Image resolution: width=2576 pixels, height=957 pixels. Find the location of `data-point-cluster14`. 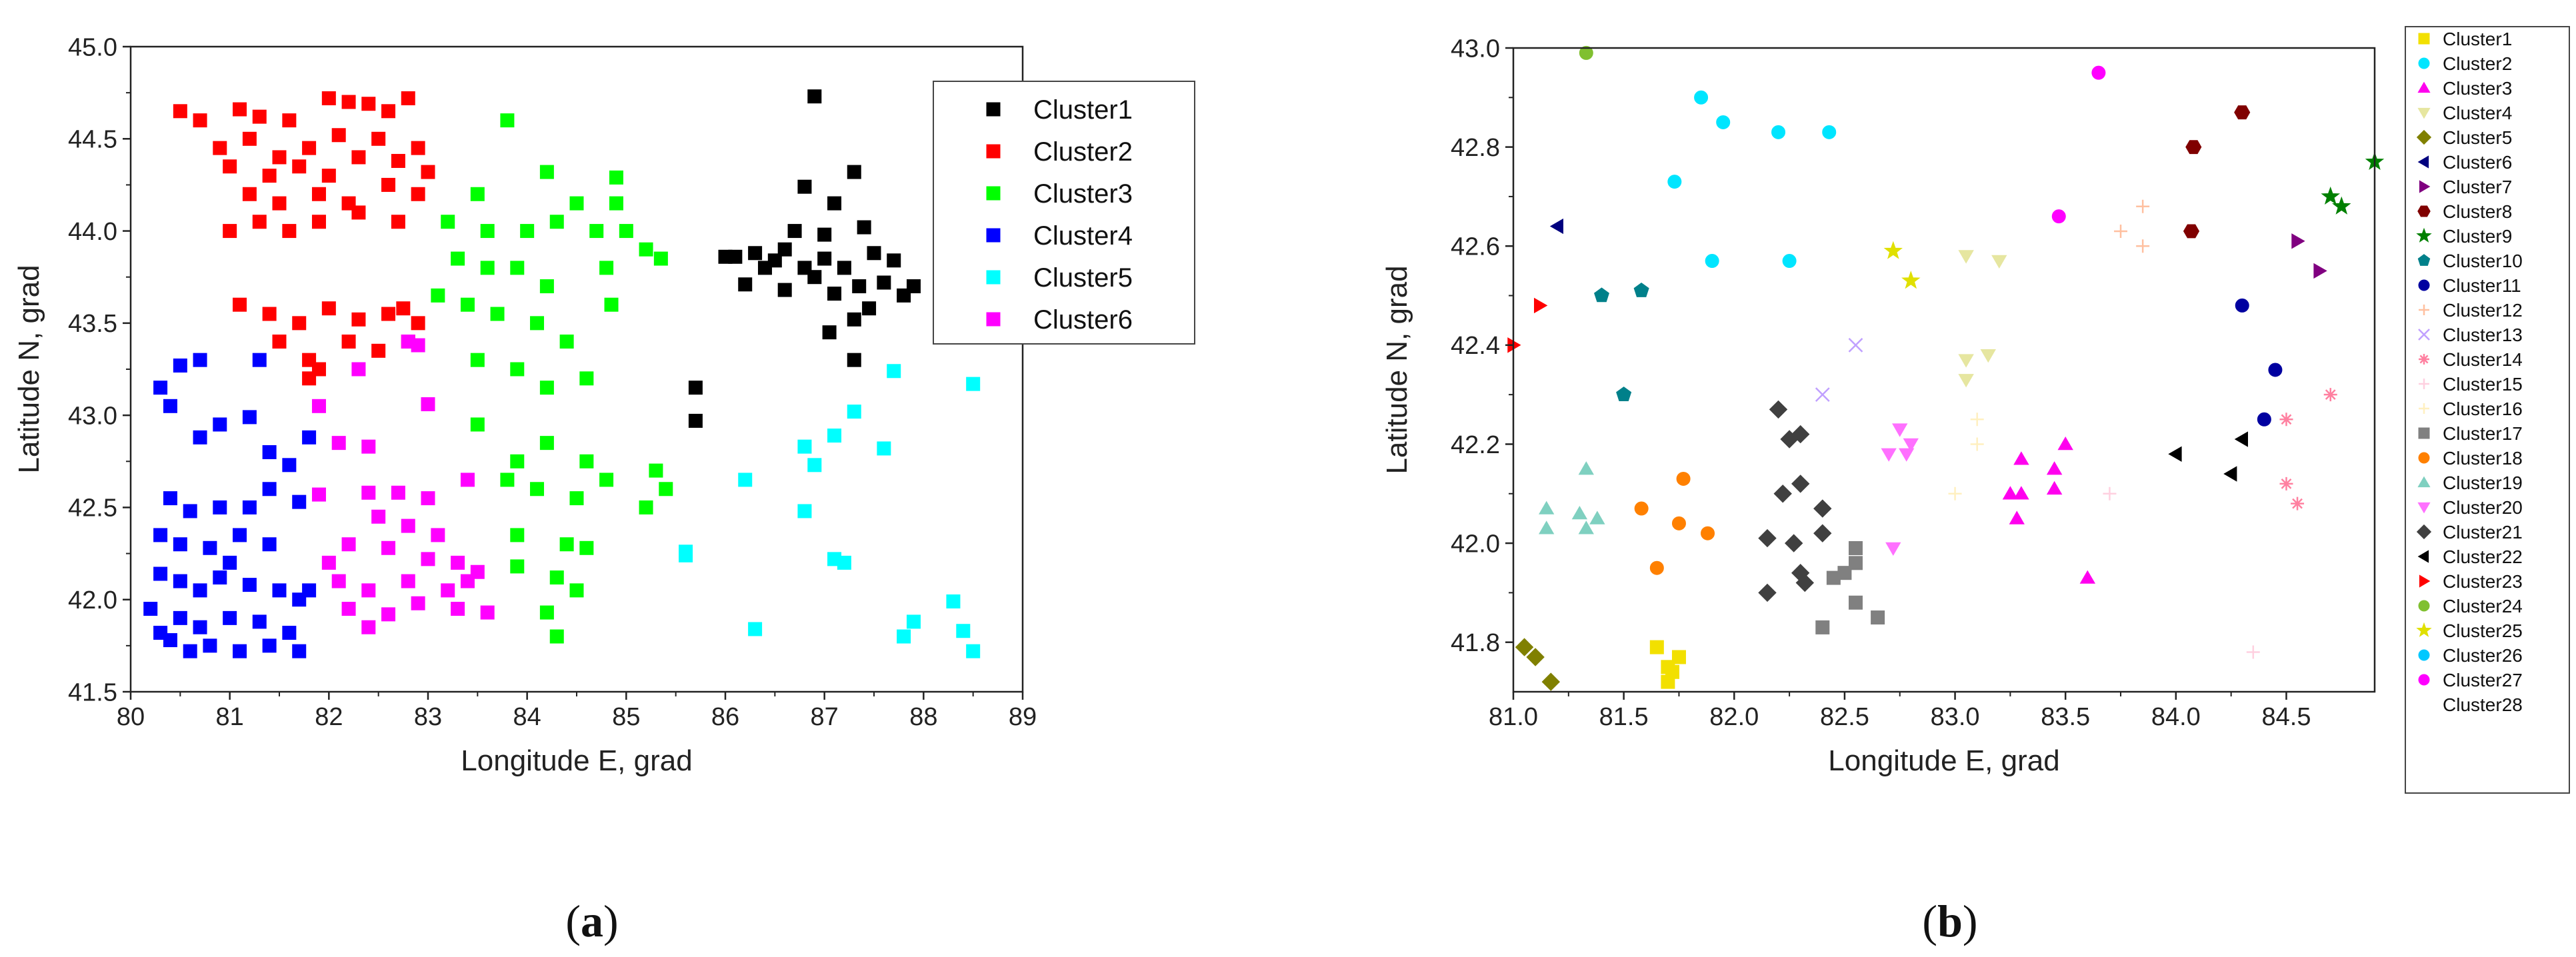

data-point-cluster14 is located at coordinates (2330, 395).